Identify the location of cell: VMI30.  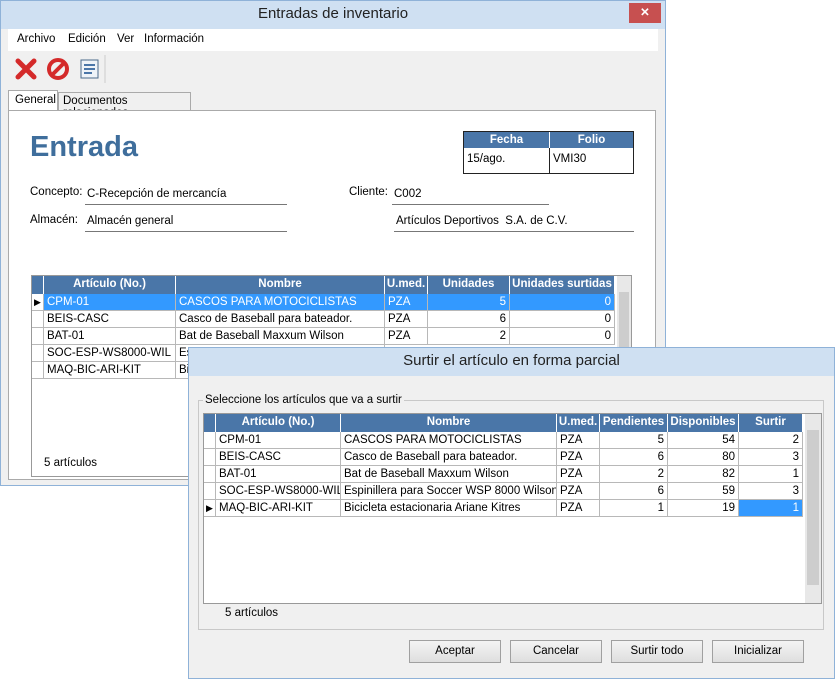
(570, 159).